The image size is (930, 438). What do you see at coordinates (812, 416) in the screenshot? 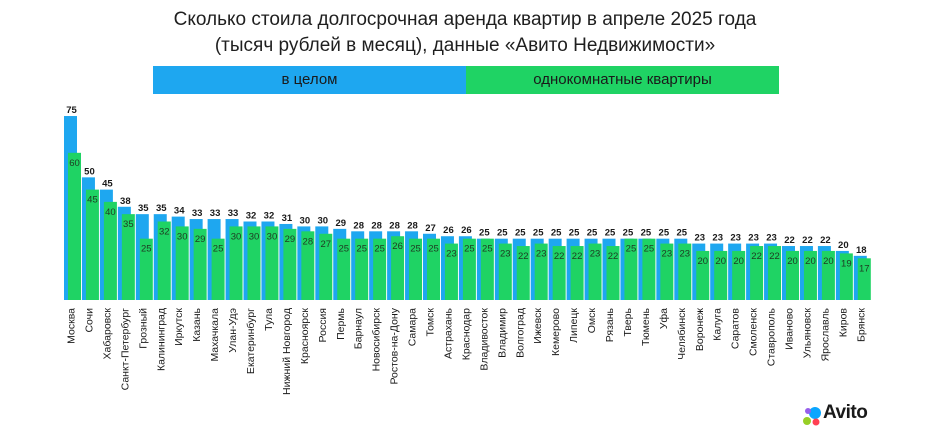
I see `avito-logo` at bounding box center [812, 416].